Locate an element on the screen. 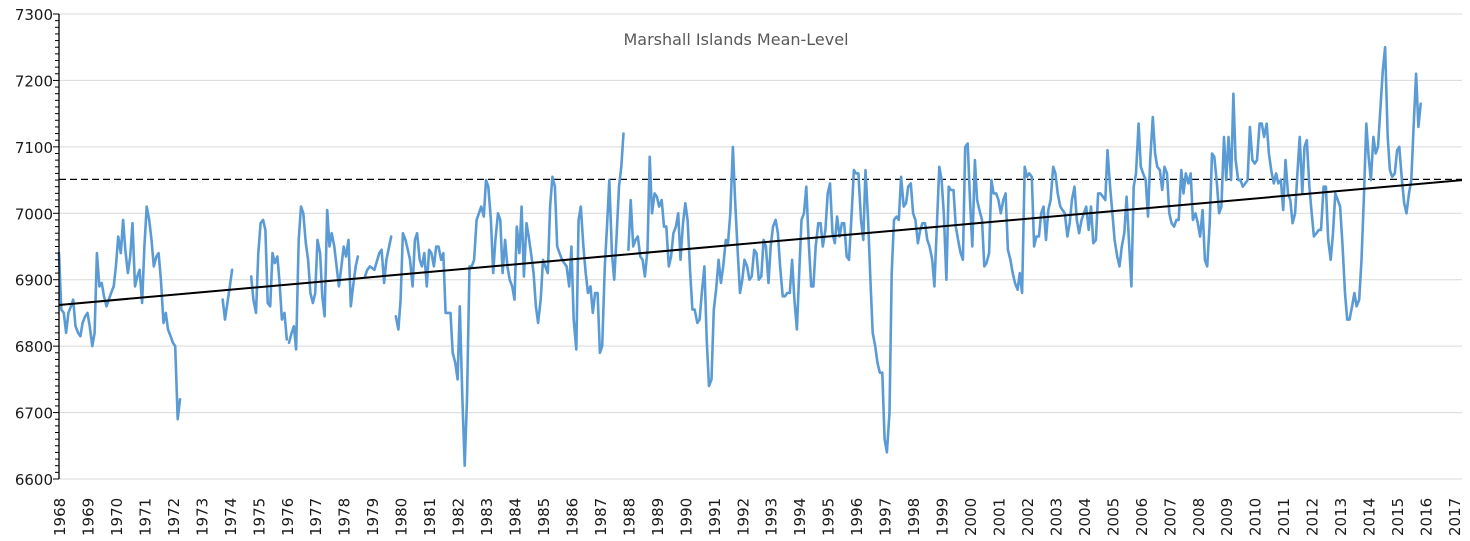 The image size is (1470, 541). x-tick-label-1992: 1992 is located at coordinates (743, 517).